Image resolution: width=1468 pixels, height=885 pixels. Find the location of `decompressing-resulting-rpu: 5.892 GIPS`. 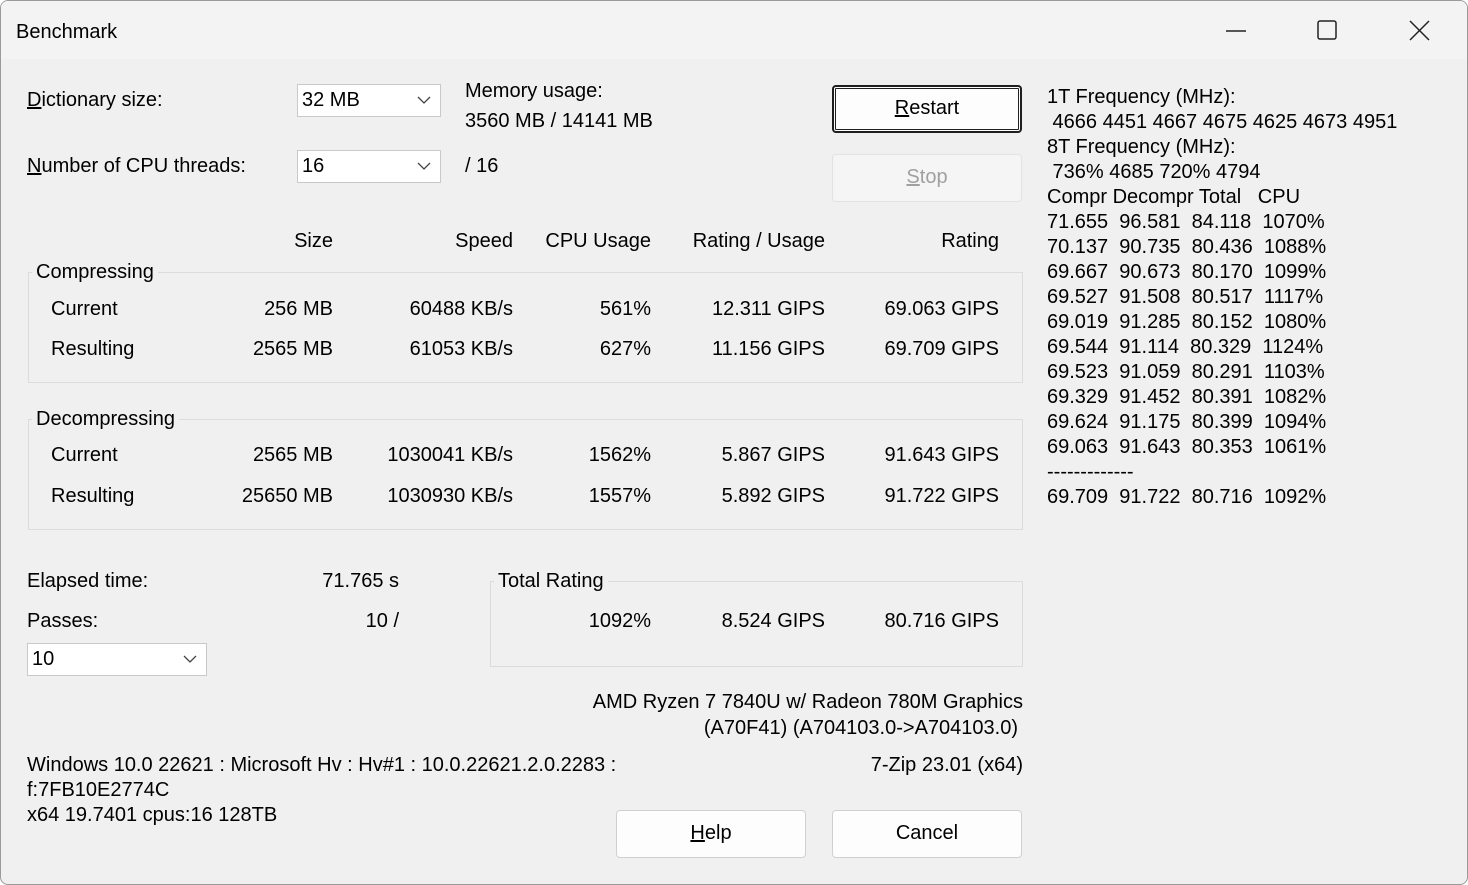

decompressing-resulting-rpu: 5.892 GIPS is located at coordinates (773, 496).